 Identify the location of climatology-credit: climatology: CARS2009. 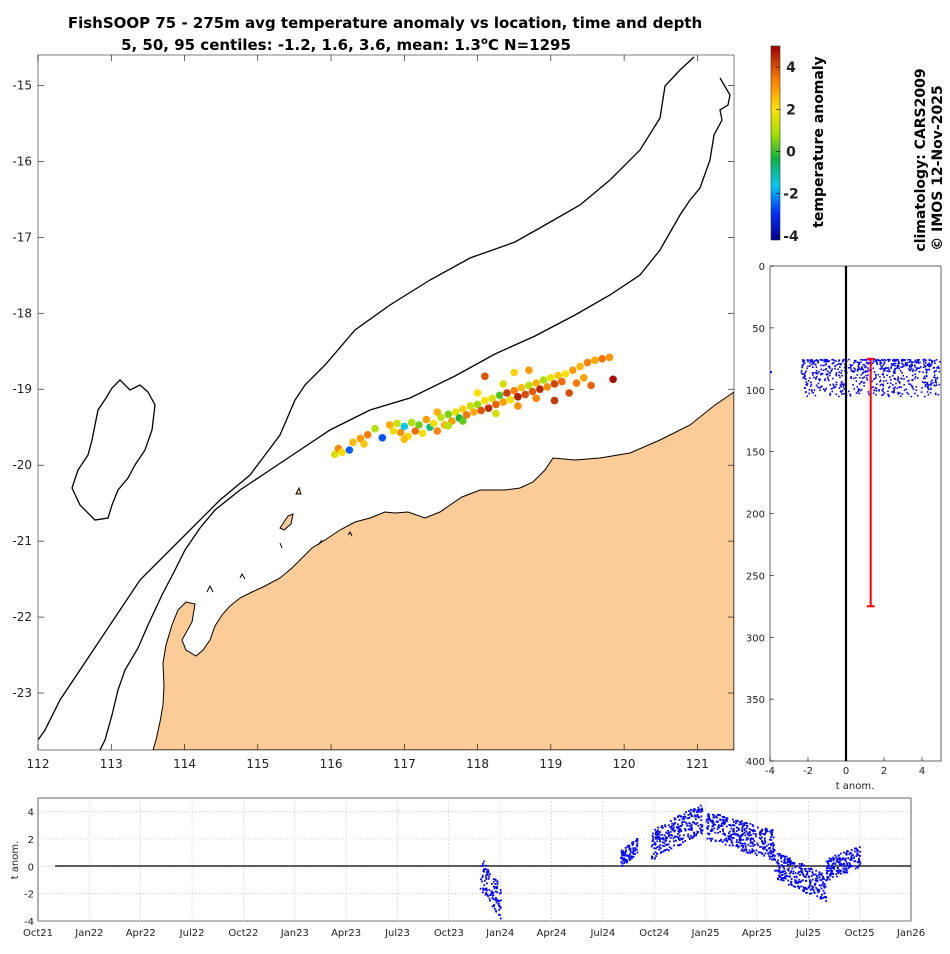
(921, 159).